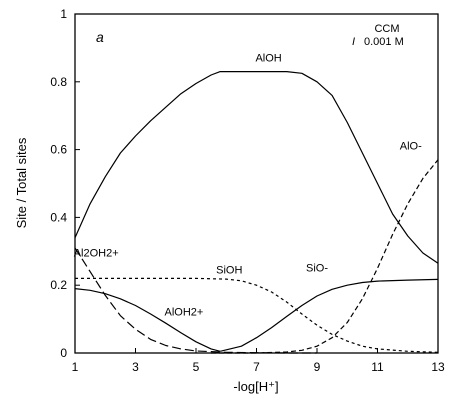 Image resolution: width=449 pixels, height=406 pixels. I want to click on series-label: AlO-, so click(411, 147).